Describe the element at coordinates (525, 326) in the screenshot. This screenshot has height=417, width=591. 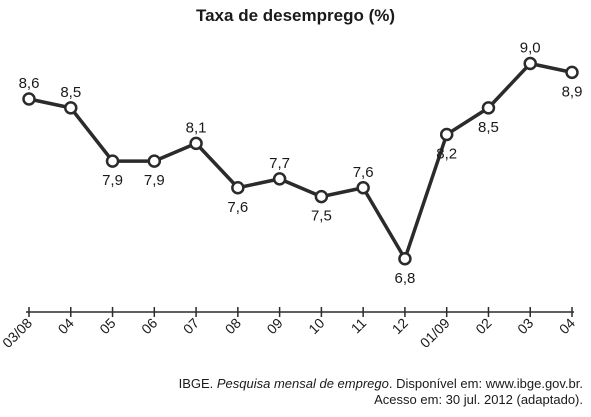
I see `x-tick-label: 03` at that location.